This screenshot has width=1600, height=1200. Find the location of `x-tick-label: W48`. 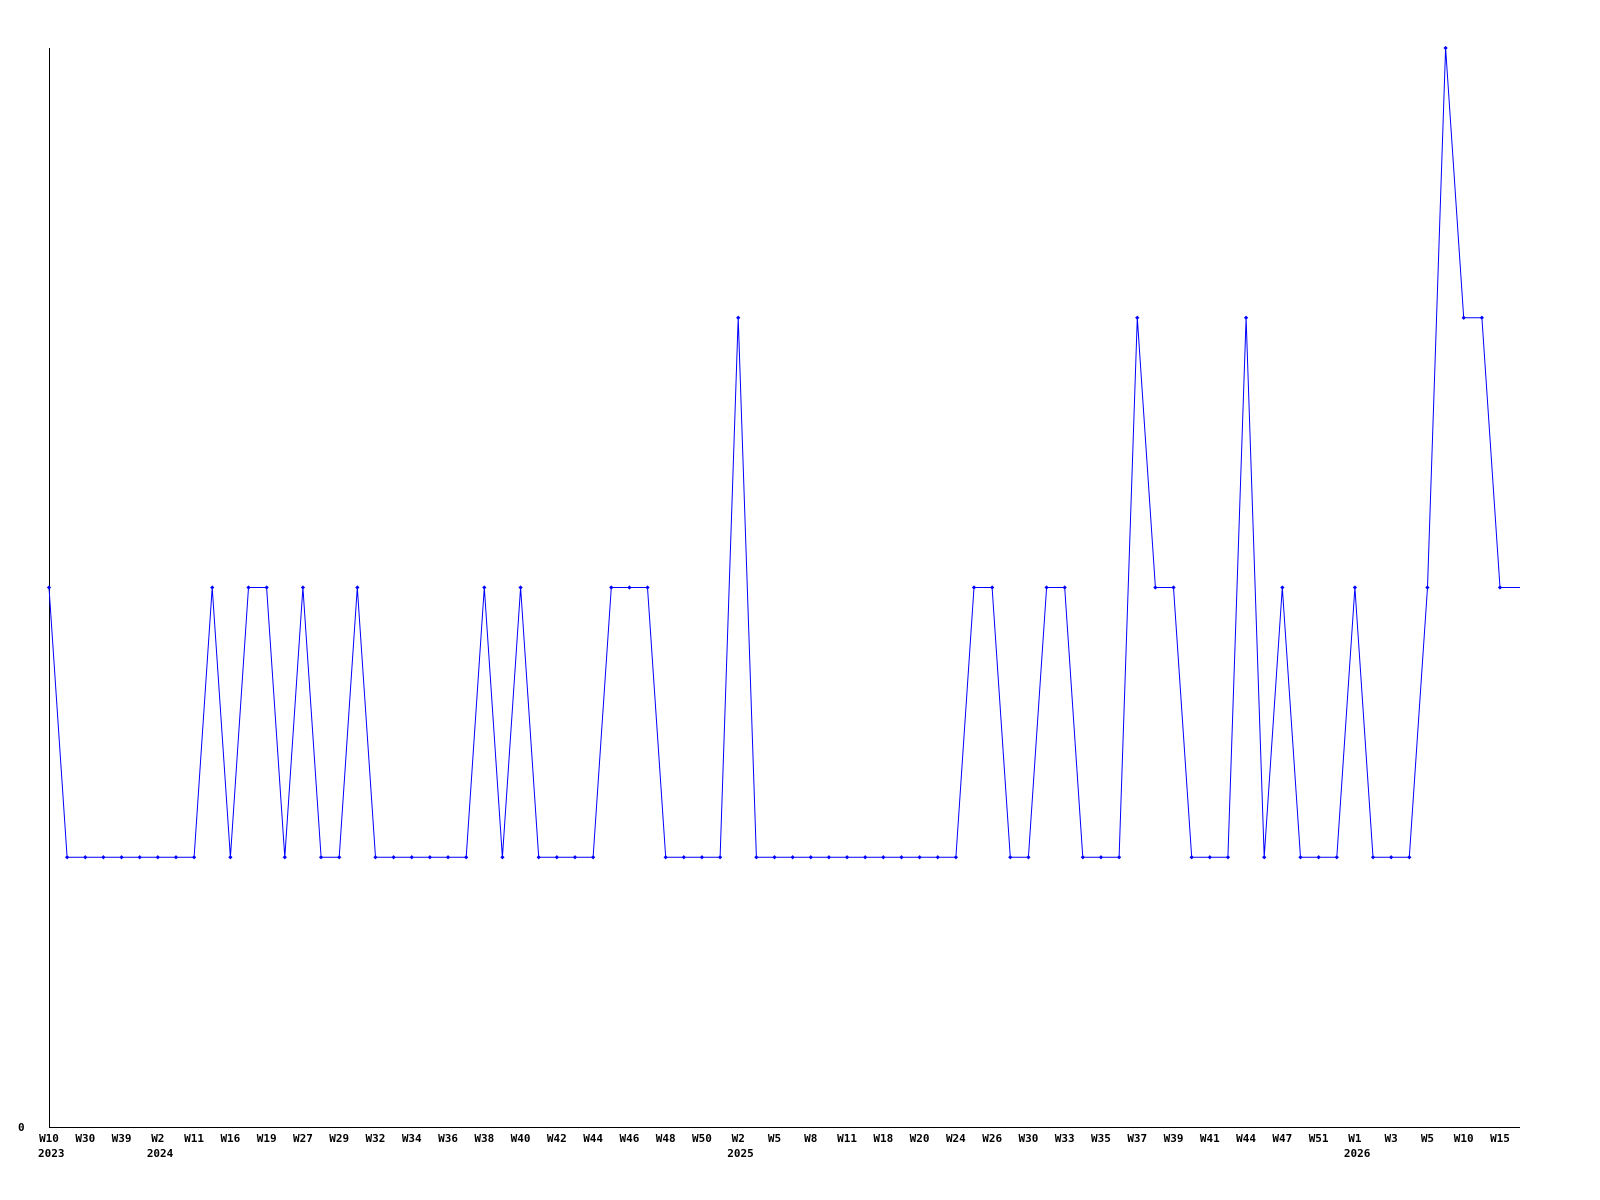

x-tick-label: W48 is located at coordinates (666, 1138).